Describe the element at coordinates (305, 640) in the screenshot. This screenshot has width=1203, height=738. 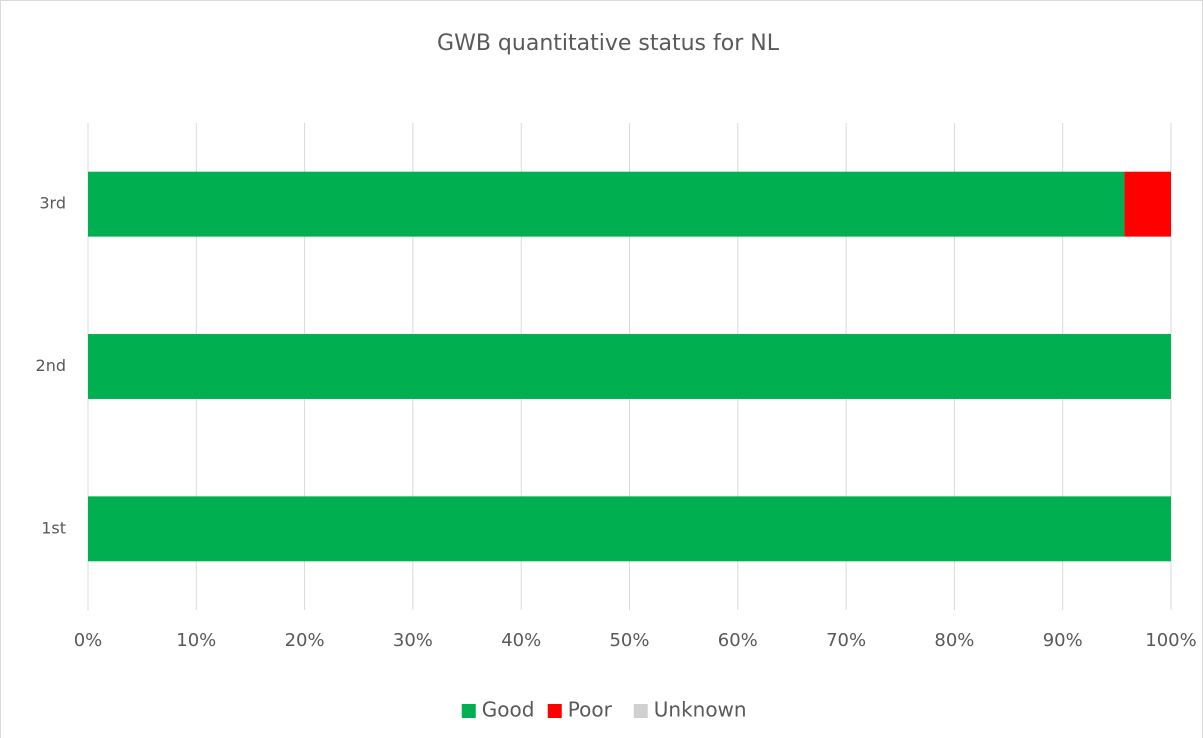
I see `x-tick-label: 20%` at that location.